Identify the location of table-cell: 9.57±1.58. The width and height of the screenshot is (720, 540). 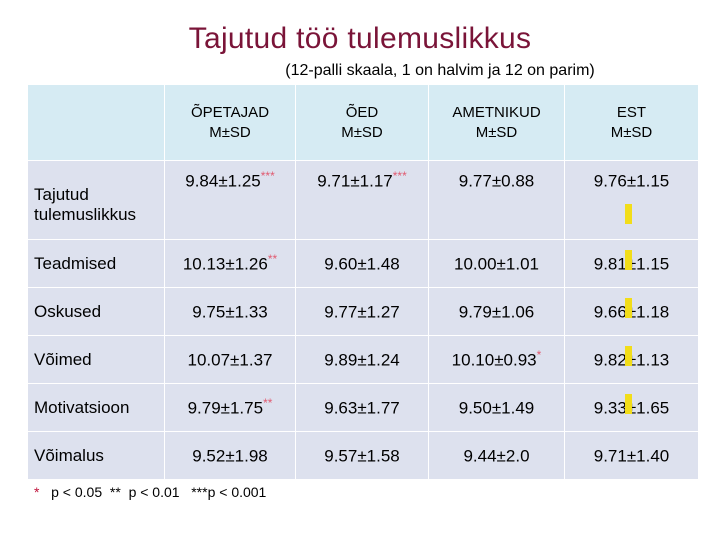
(362, 455).